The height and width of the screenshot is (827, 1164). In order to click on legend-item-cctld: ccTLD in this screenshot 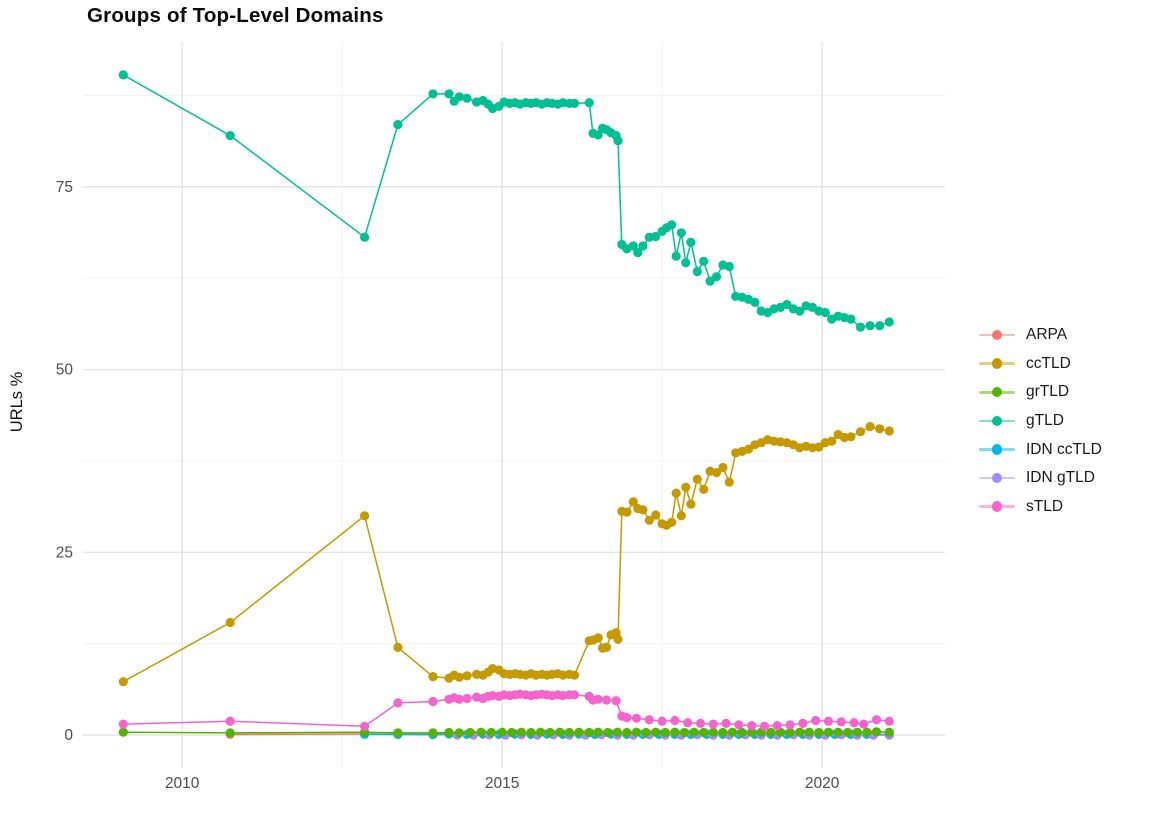, I will do `click(1040, 364)`.